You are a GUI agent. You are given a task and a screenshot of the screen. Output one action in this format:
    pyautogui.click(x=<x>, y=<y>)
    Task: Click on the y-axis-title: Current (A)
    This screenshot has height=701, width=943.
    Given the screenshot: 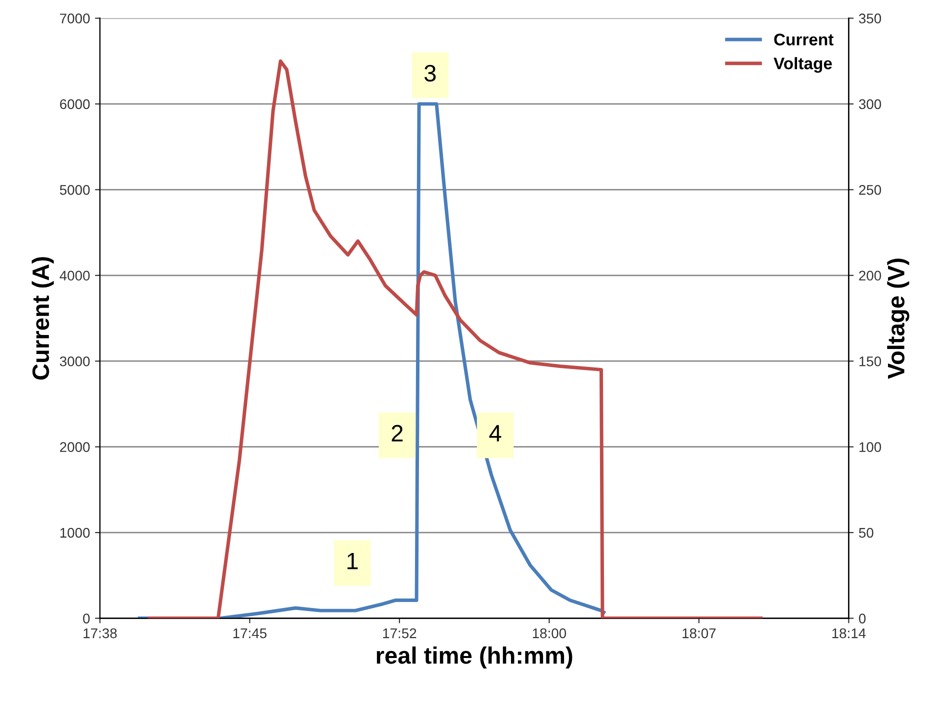 What is the action you would take?
    pyautogui.click(x=43, y=318)
    